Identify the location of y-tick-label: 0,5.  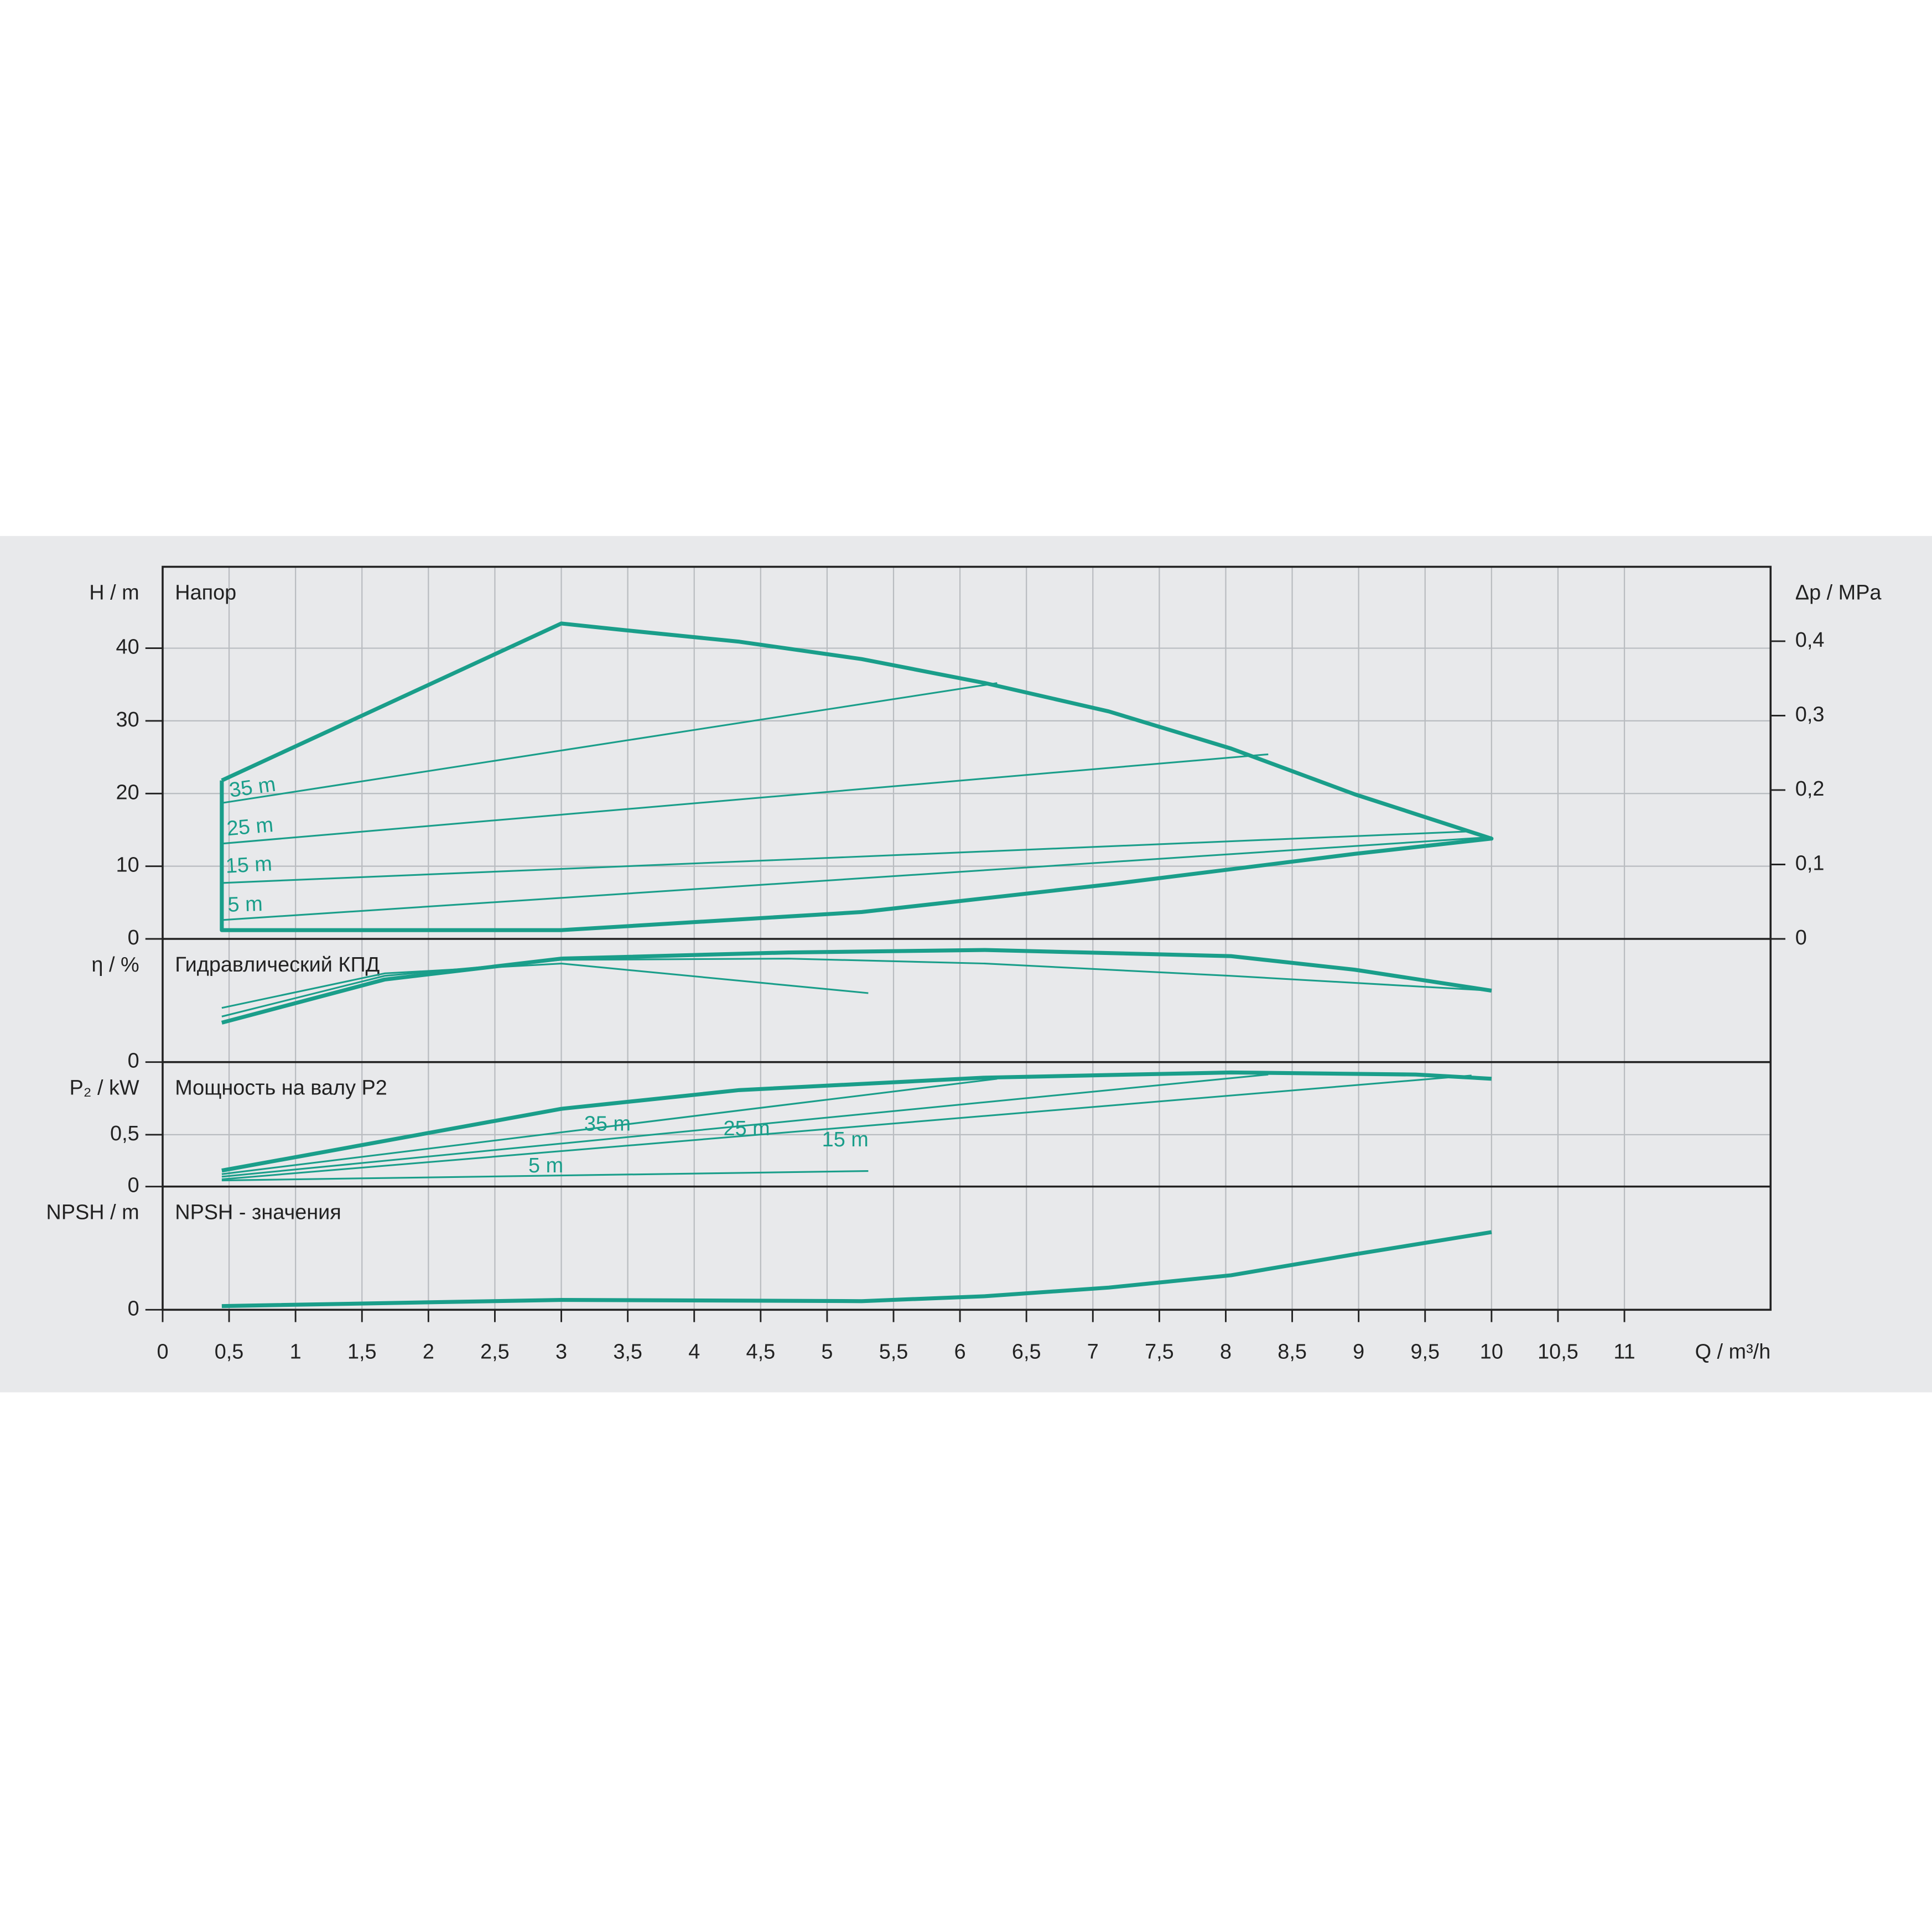
(124, 1134).